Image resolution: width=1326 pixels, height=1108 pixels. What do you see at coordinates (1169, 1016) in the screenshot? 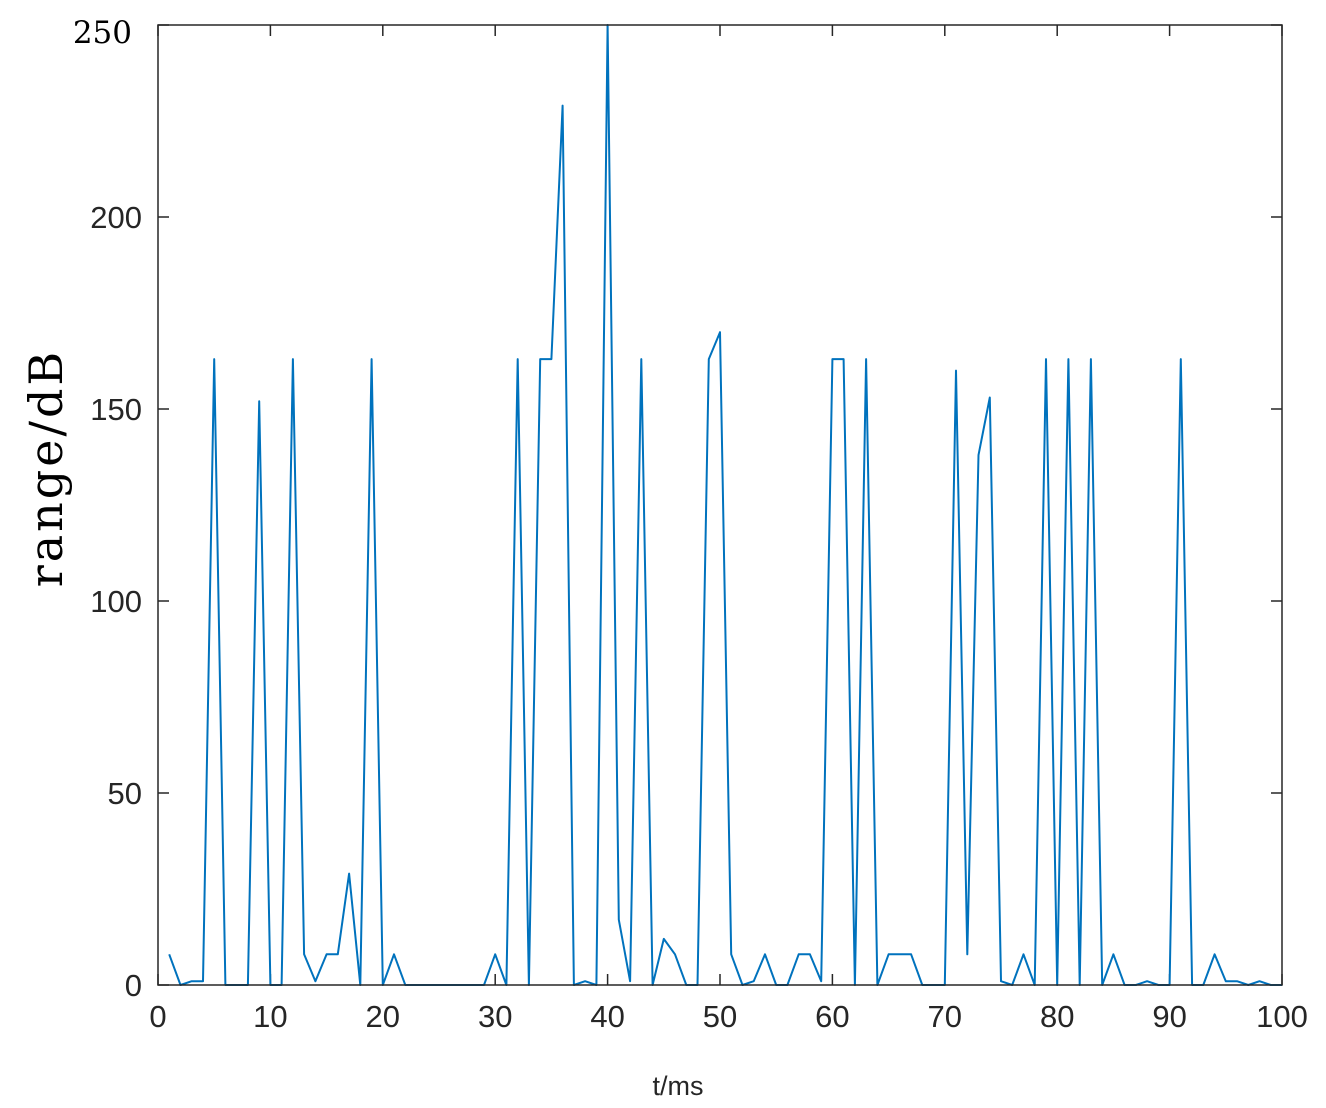
I see `x-tick-label: 90` at bounding box center [1169, 1016].